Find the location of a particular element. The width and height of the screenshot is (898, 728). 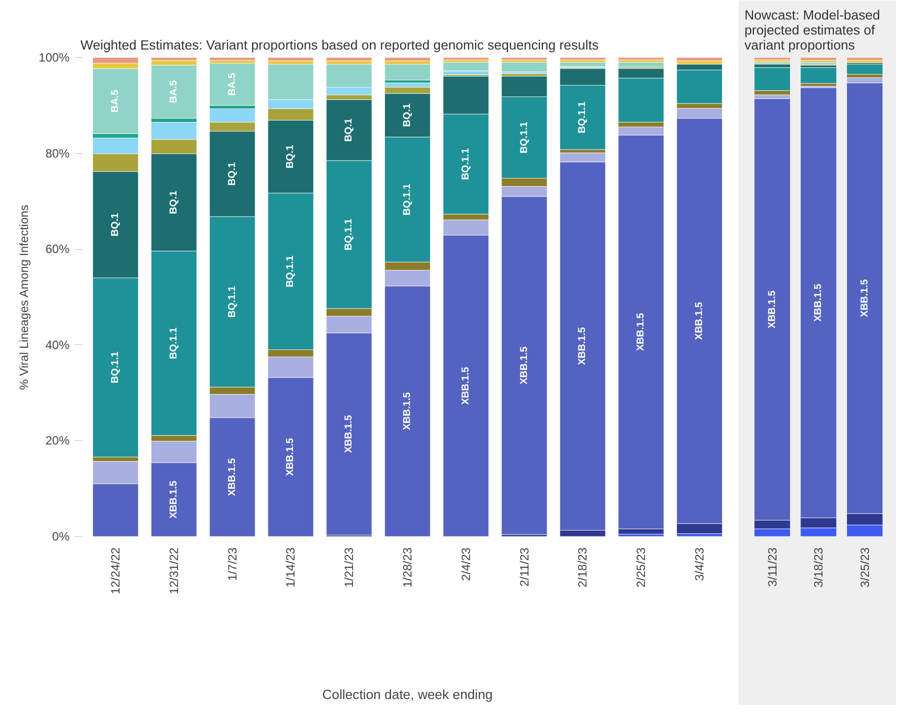

x-tick-label: 3/11/23 is located at coordinates (772, 567).